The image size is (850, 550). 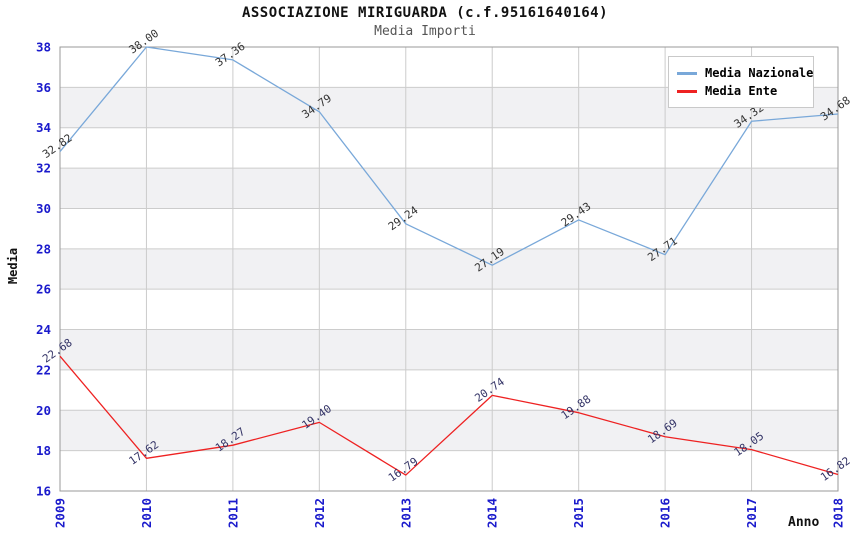 What do you see at coordinates (60, 513) in the screenshot?
I see `svg-text: 2009` at bounding box center [60, 513].